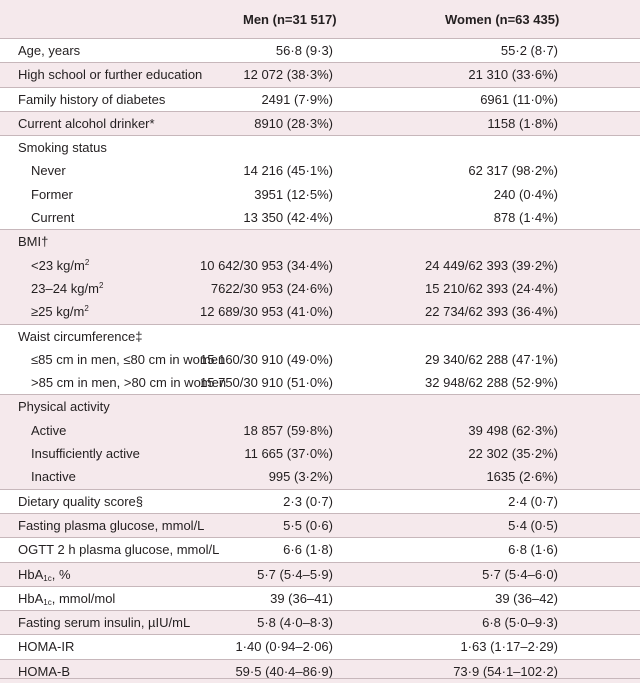  I want to click on table-row: Physical activity, so click(320, 406).